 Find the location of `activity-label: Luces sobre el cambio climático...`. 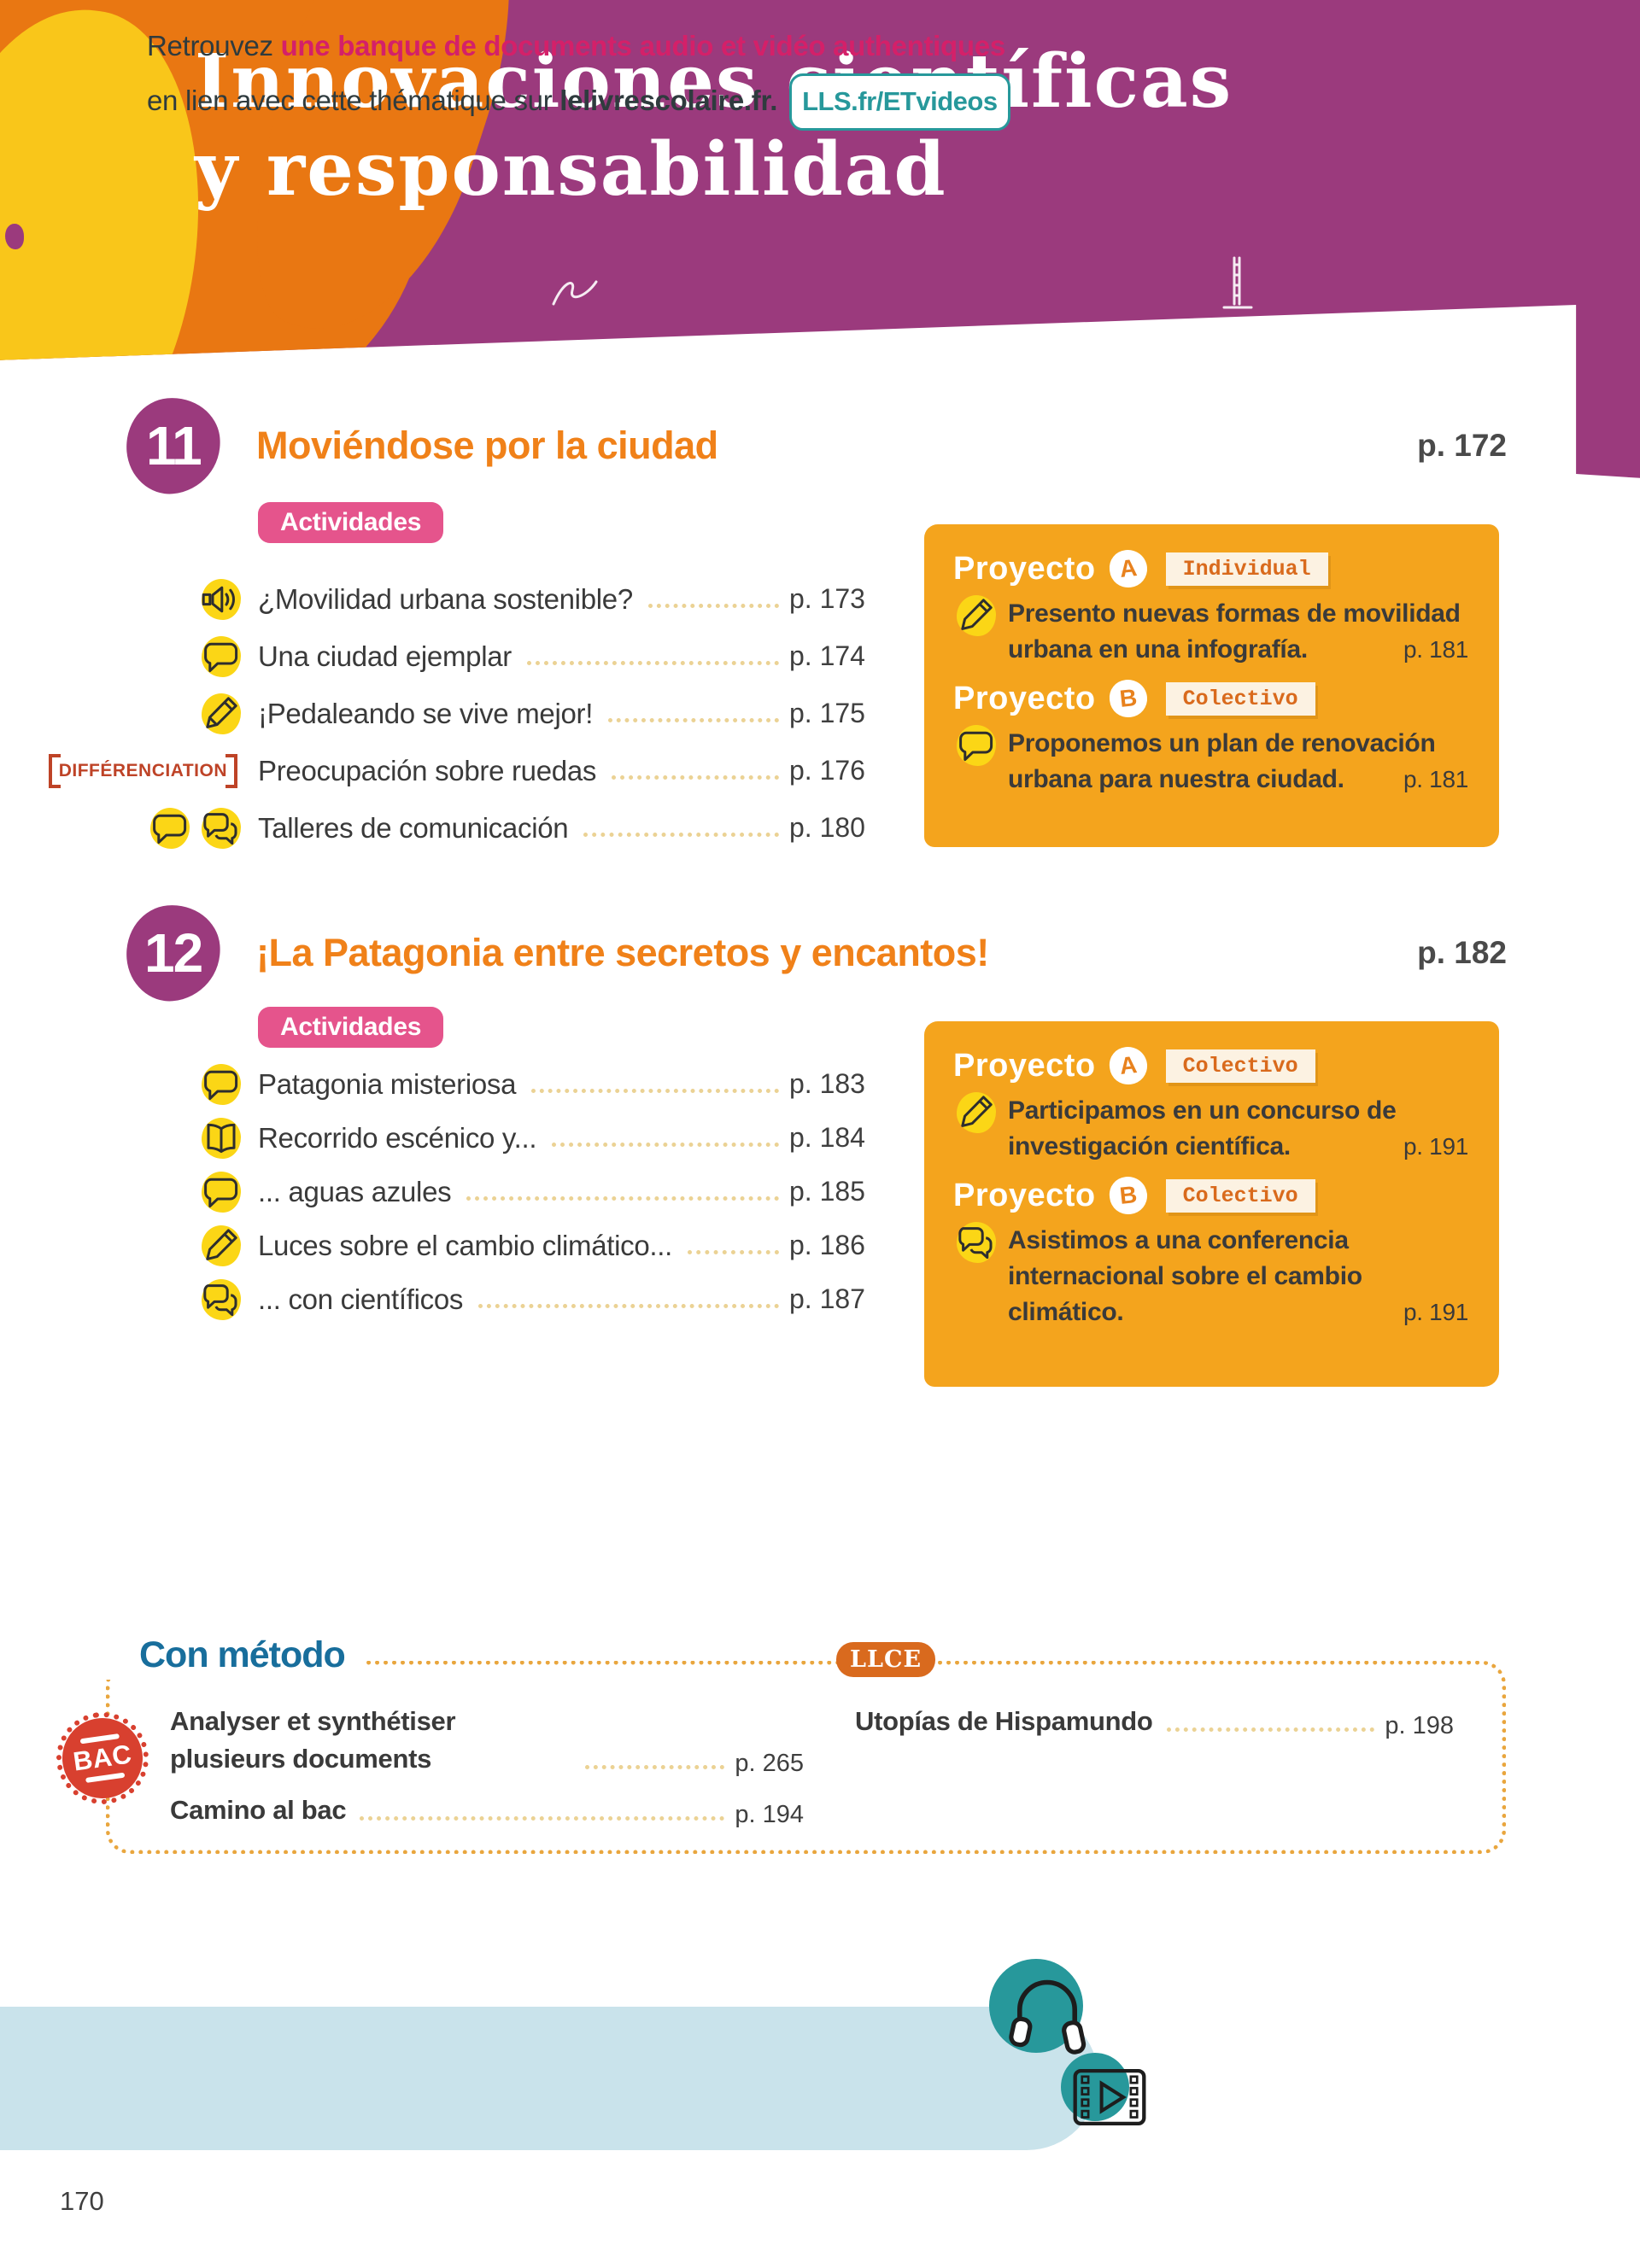

activity-label: Luces sobre el cambio climático... is located at coordinates (465, 1245).